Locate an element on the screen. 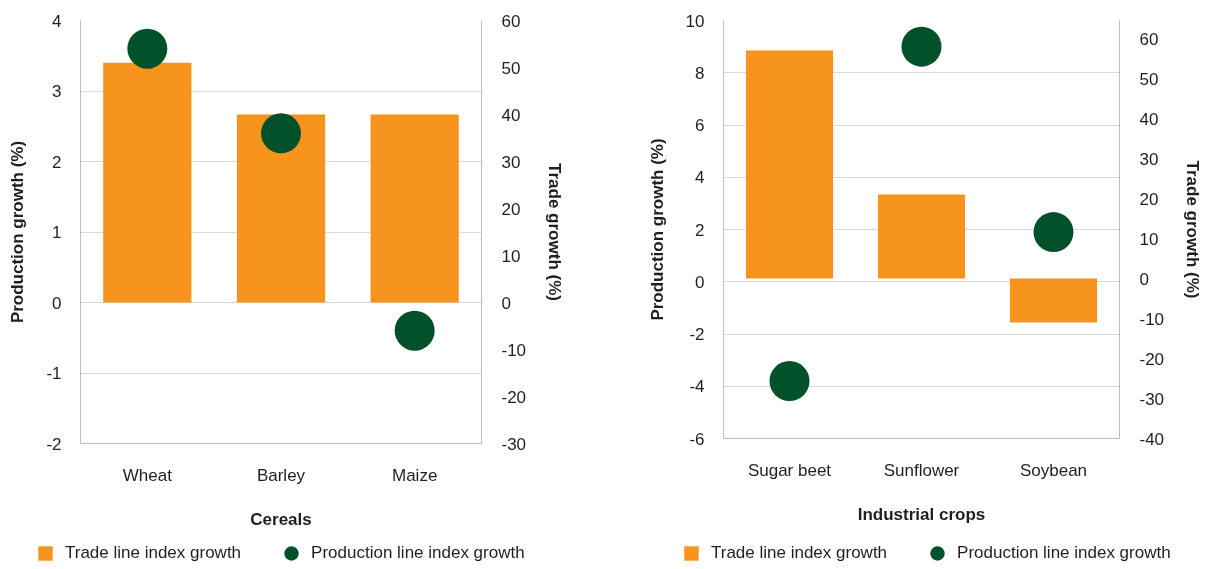 This screenshot has width=1210, height=569. x-tick-label: Wheat is located at coordinates (147, 475).